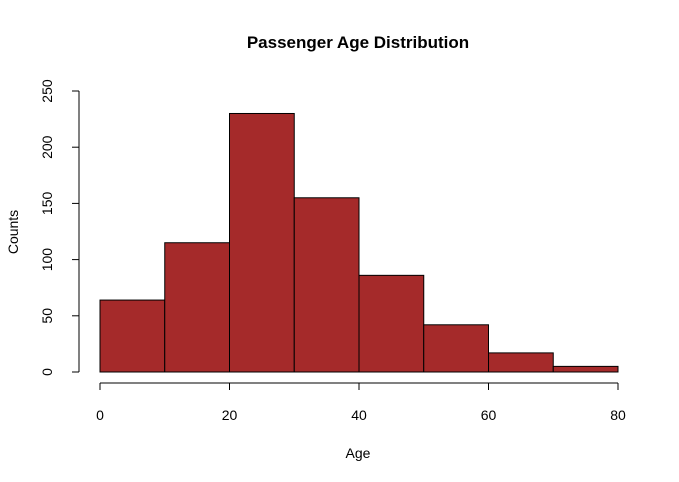 This screenshot has width=679, height=482. I want to click on y-tick-label-4: 200, so click(47, 147).